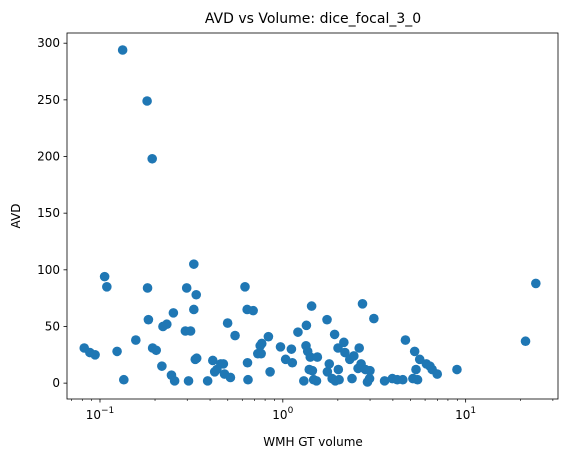  I want to click on x-axis: 10⁻¹ 10⁰ 10¹, so click(312, 410).